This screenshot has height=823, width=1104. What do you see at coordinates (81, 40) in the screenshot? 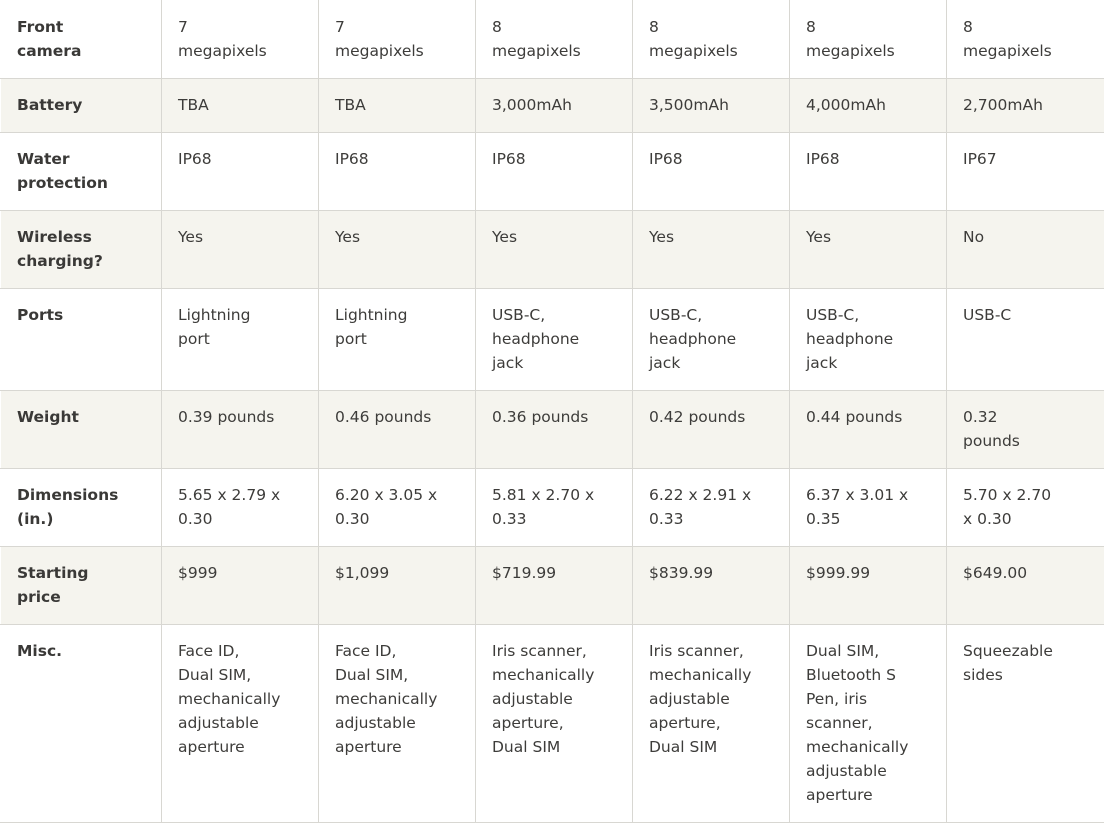
I see `row-label: Front camera` at bounding box center [81, 40].